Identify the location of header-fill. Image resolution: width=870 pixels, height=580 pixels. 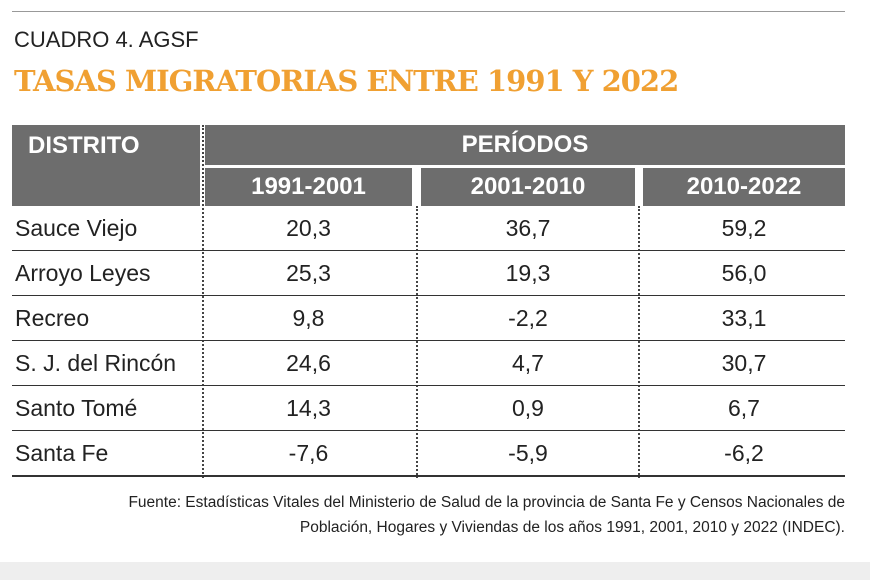
(106, 186).